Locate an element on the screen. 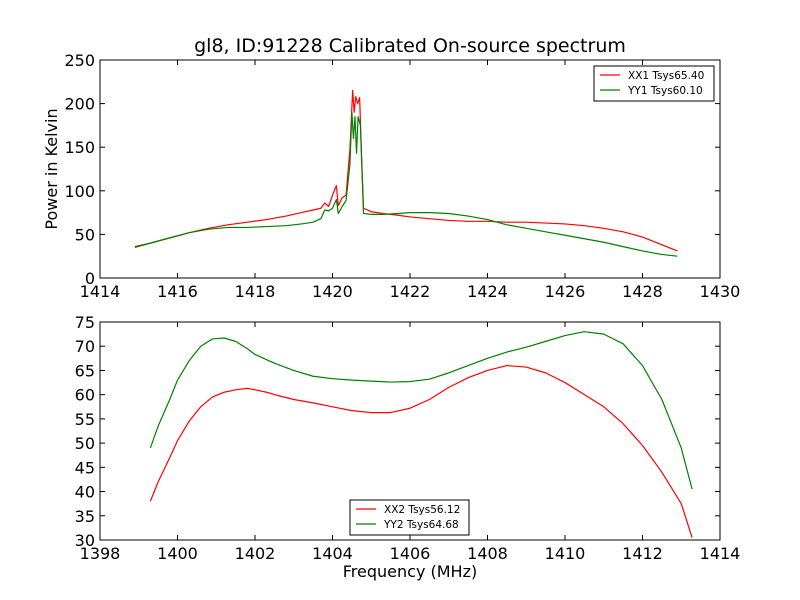 This screenshot has width=800, height=600. legend-label-1: XX1 Tsys65.40 is located at coordinates (666, 76).